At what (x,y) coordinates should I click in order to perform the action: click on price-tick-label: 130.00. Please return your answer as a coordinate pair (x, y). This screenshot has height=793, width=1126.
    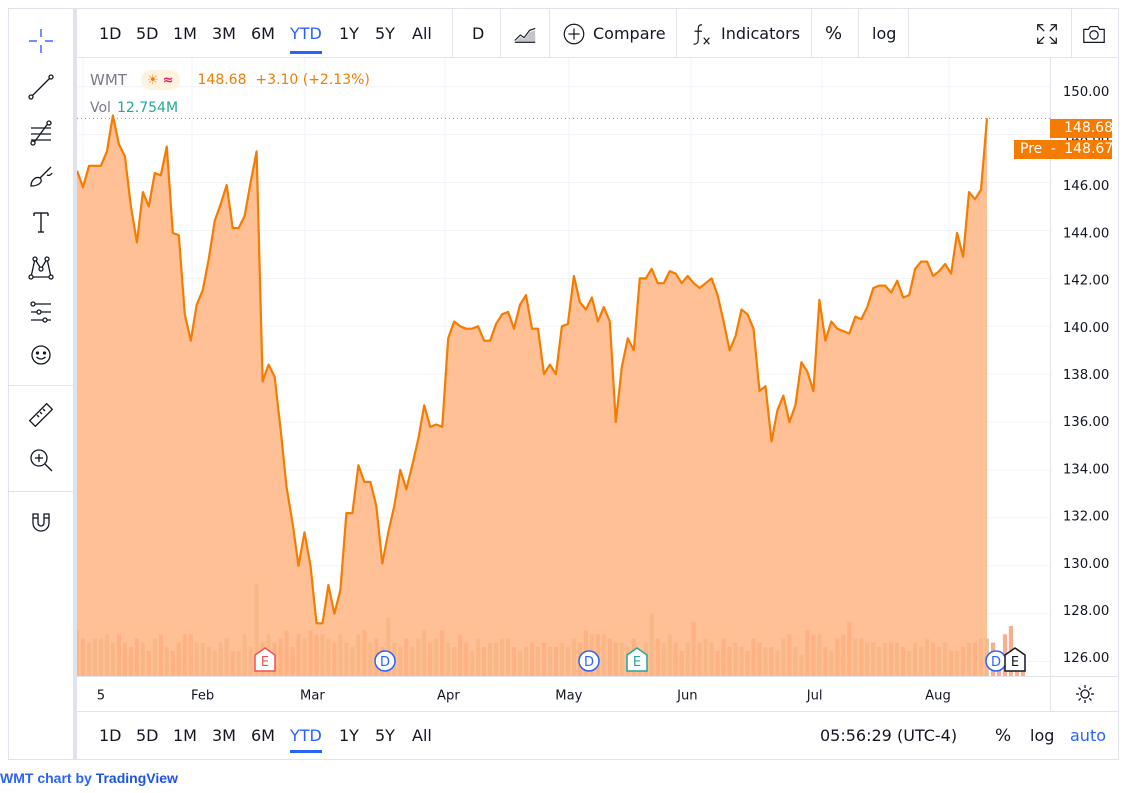
    Looking at the image, I should click on (1086, 564).